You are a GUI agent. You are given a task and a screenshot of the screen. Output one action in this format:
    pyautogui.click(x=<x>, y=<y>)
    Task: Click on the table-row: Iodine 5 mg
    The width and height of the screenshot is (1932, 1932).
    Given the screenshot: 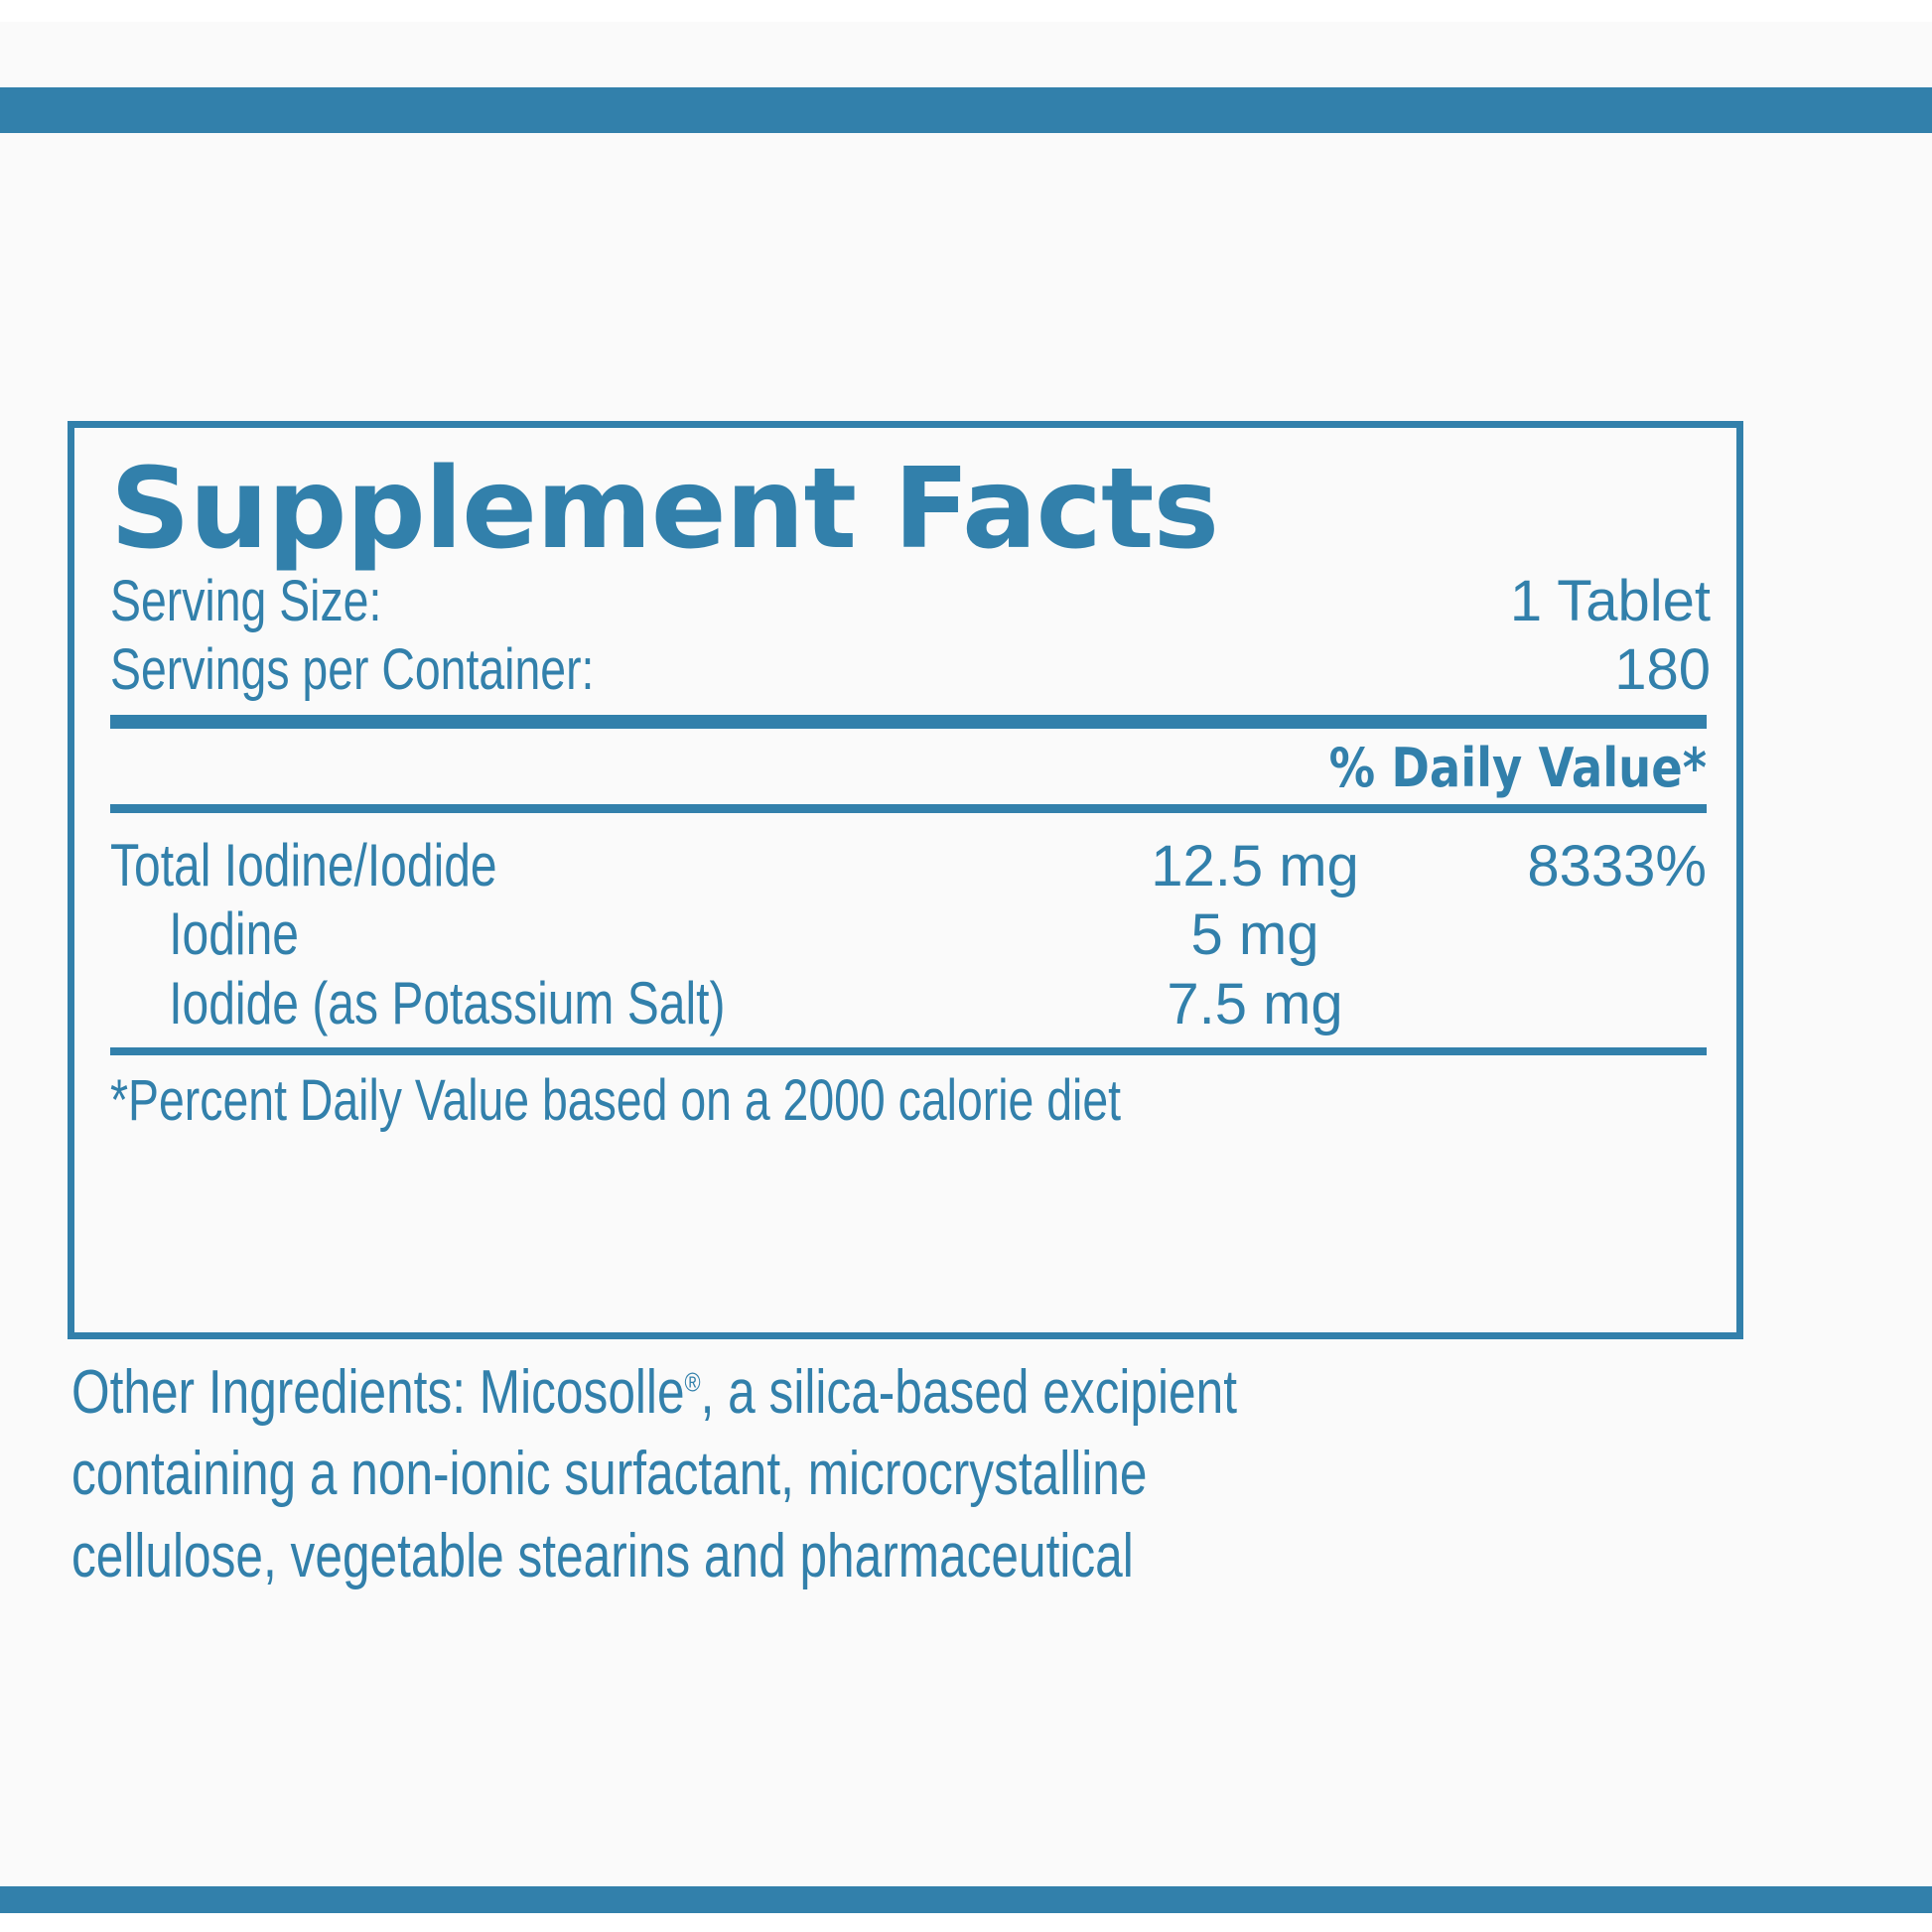 What is the action you would take?
    pyautogui.click(x=909, y=934)
    